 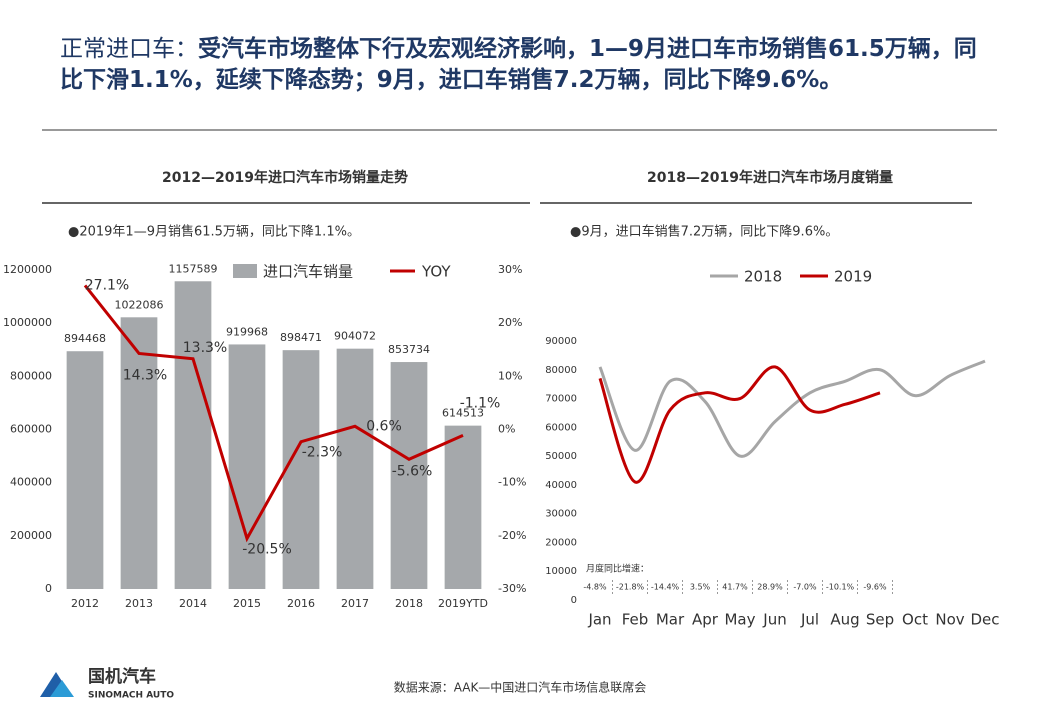 I want to click on legend-label: 进口汽车销量, so click(x=308, y=272).